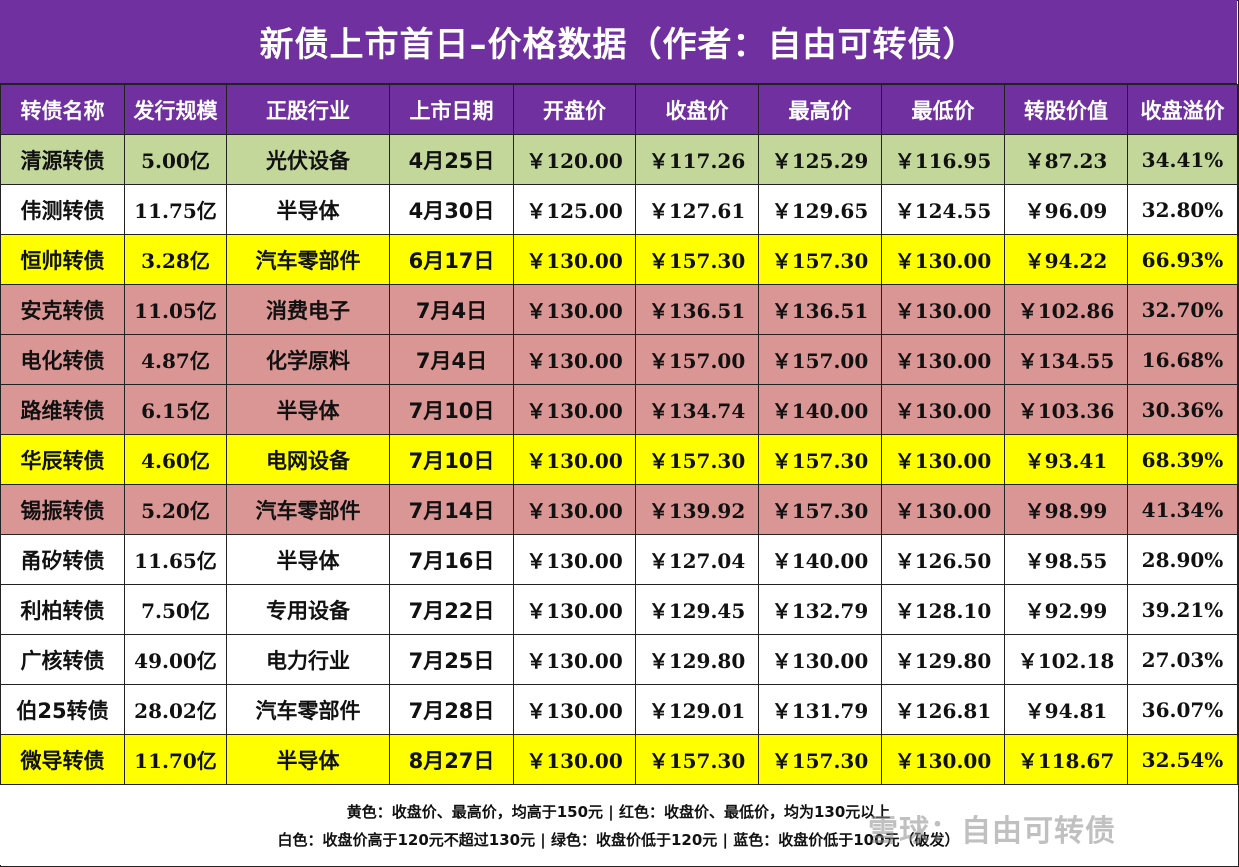  Describe the element at coordinates (451, 609) in the screenshot. I see `listing-date-cell: 7月22日` at that location.